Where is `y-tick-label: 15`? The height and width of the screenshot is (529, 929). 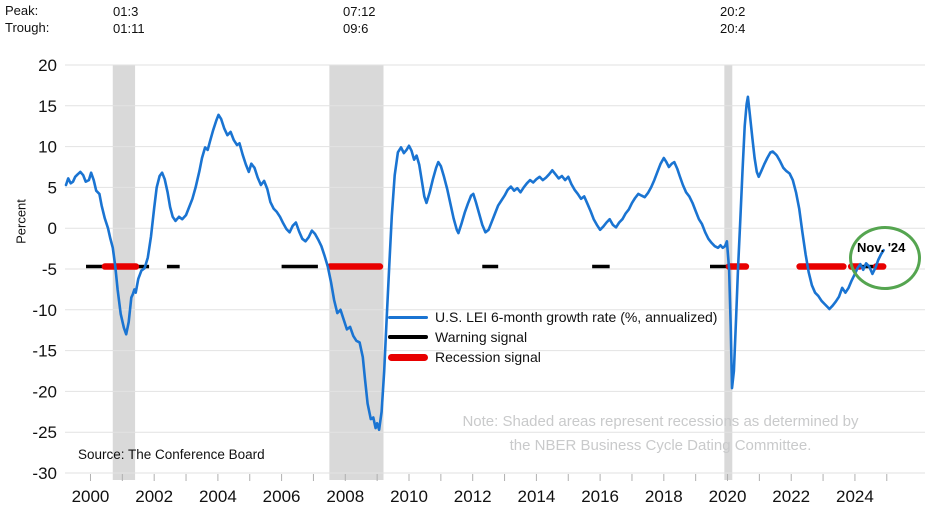 y-tick-label: 15 is located at coordinates (47, 106).